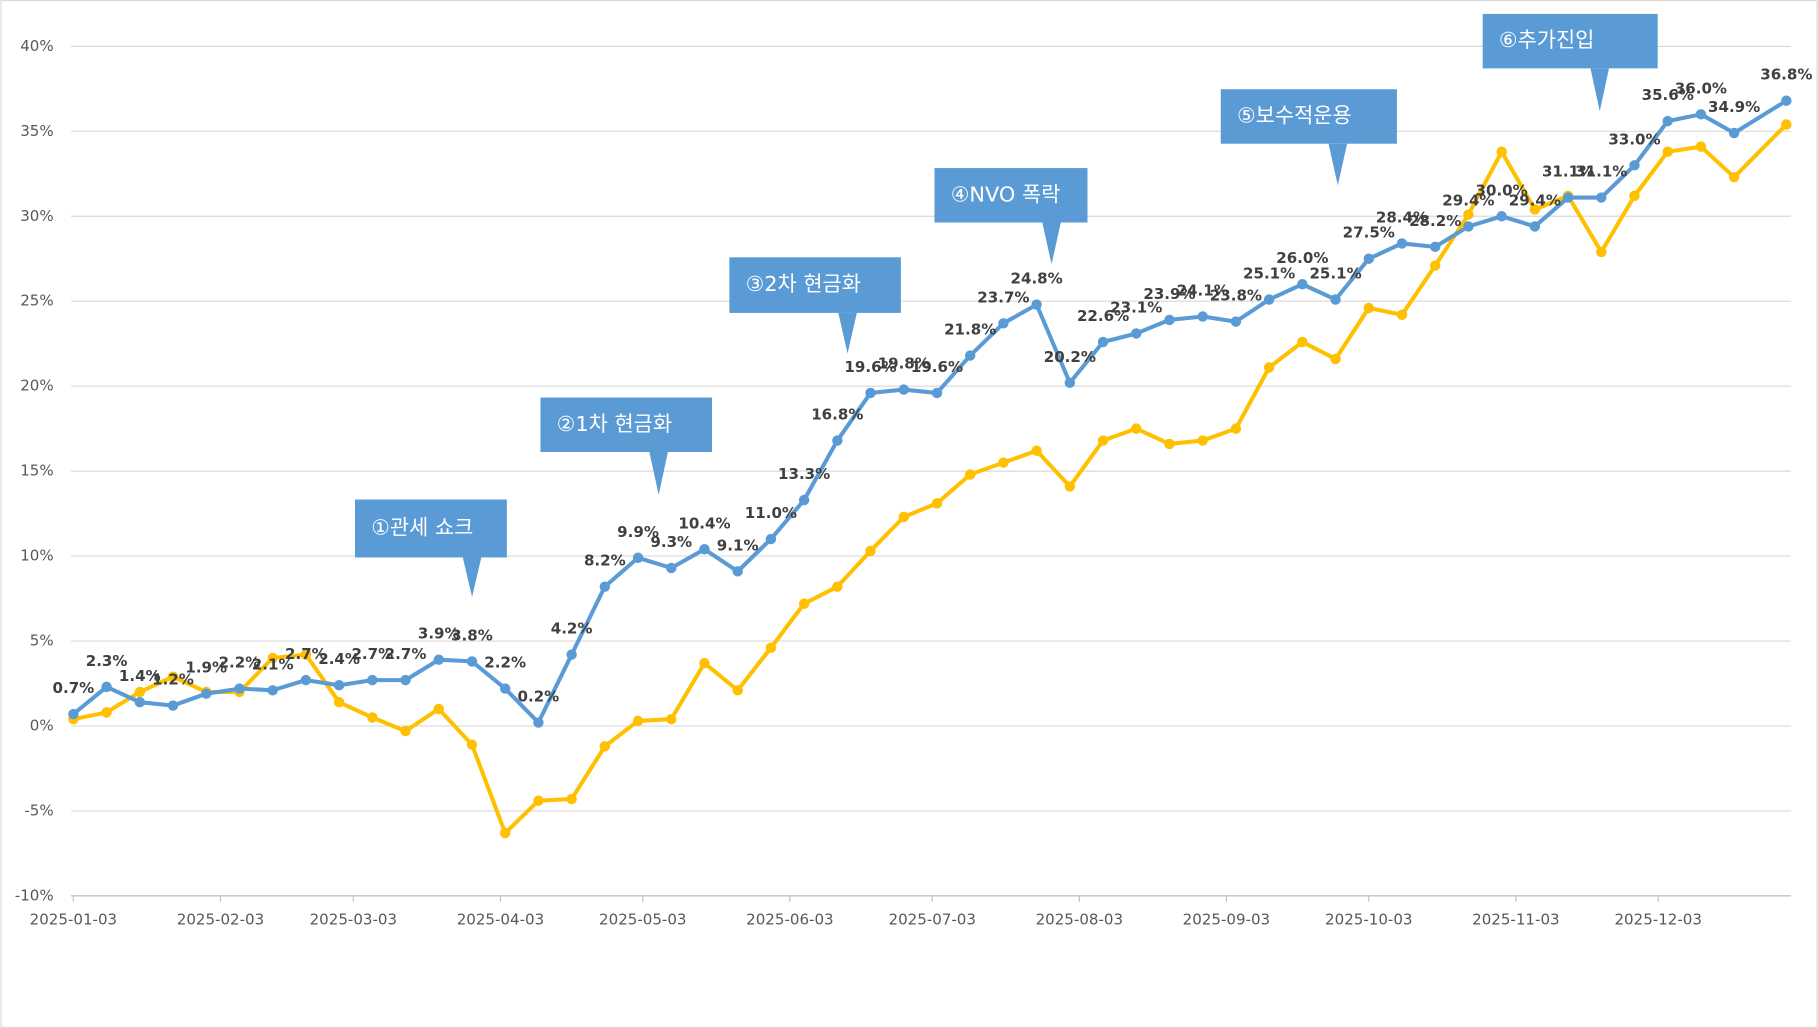  I want to click on data-label: 19.8%, so click(904, 364).